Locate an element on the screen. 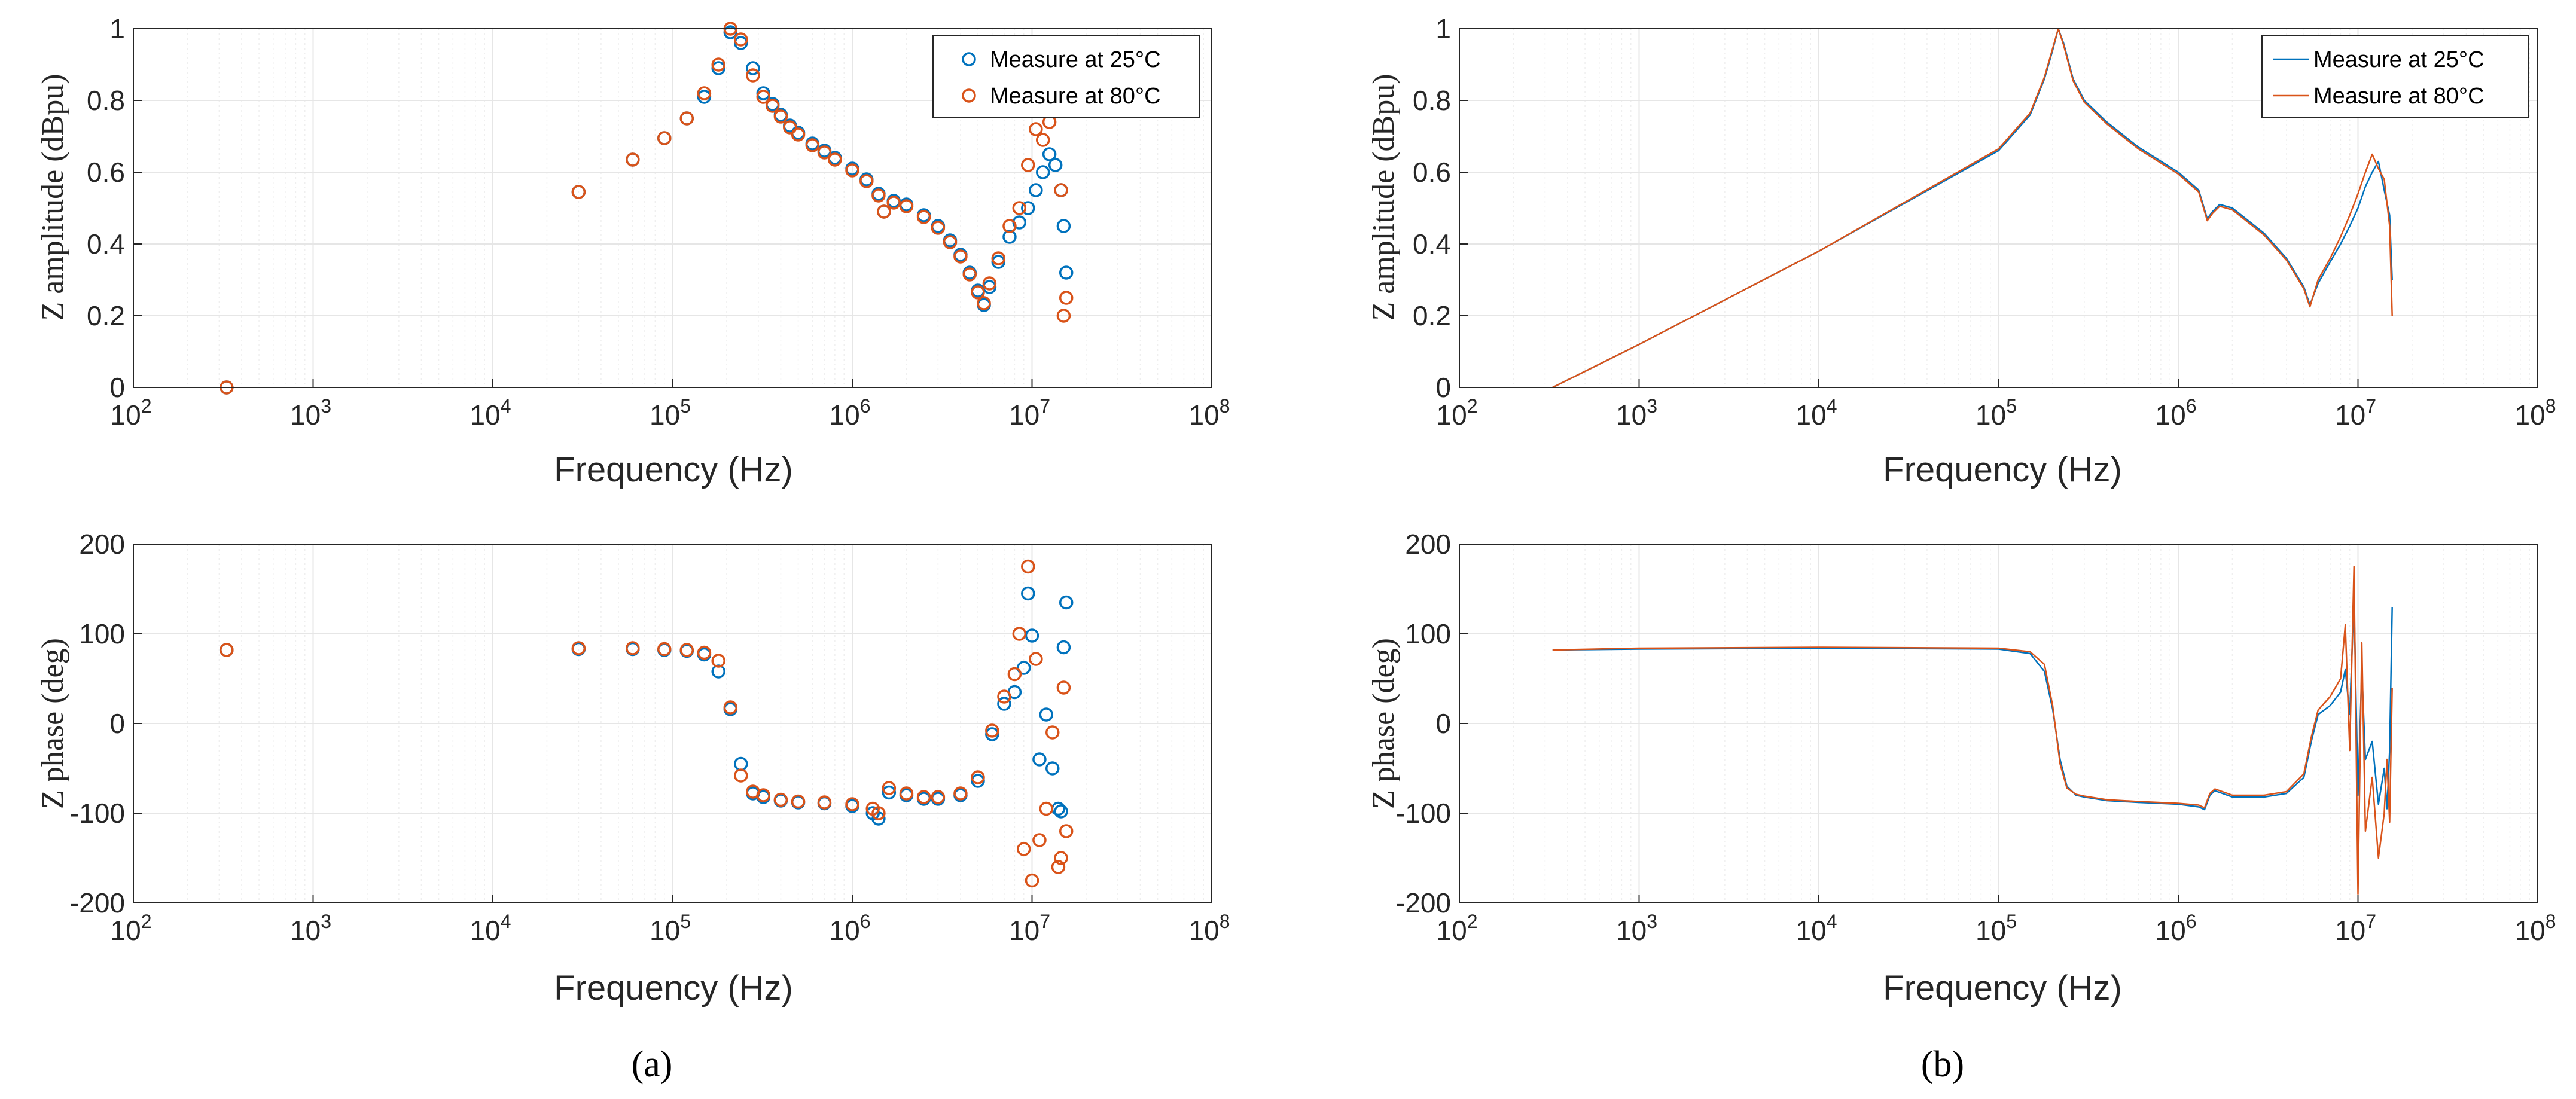 The height and width of the screenshot is (1099, 2576). b-top-y-tick-label: 1 is located at coordinates (1443, 28).